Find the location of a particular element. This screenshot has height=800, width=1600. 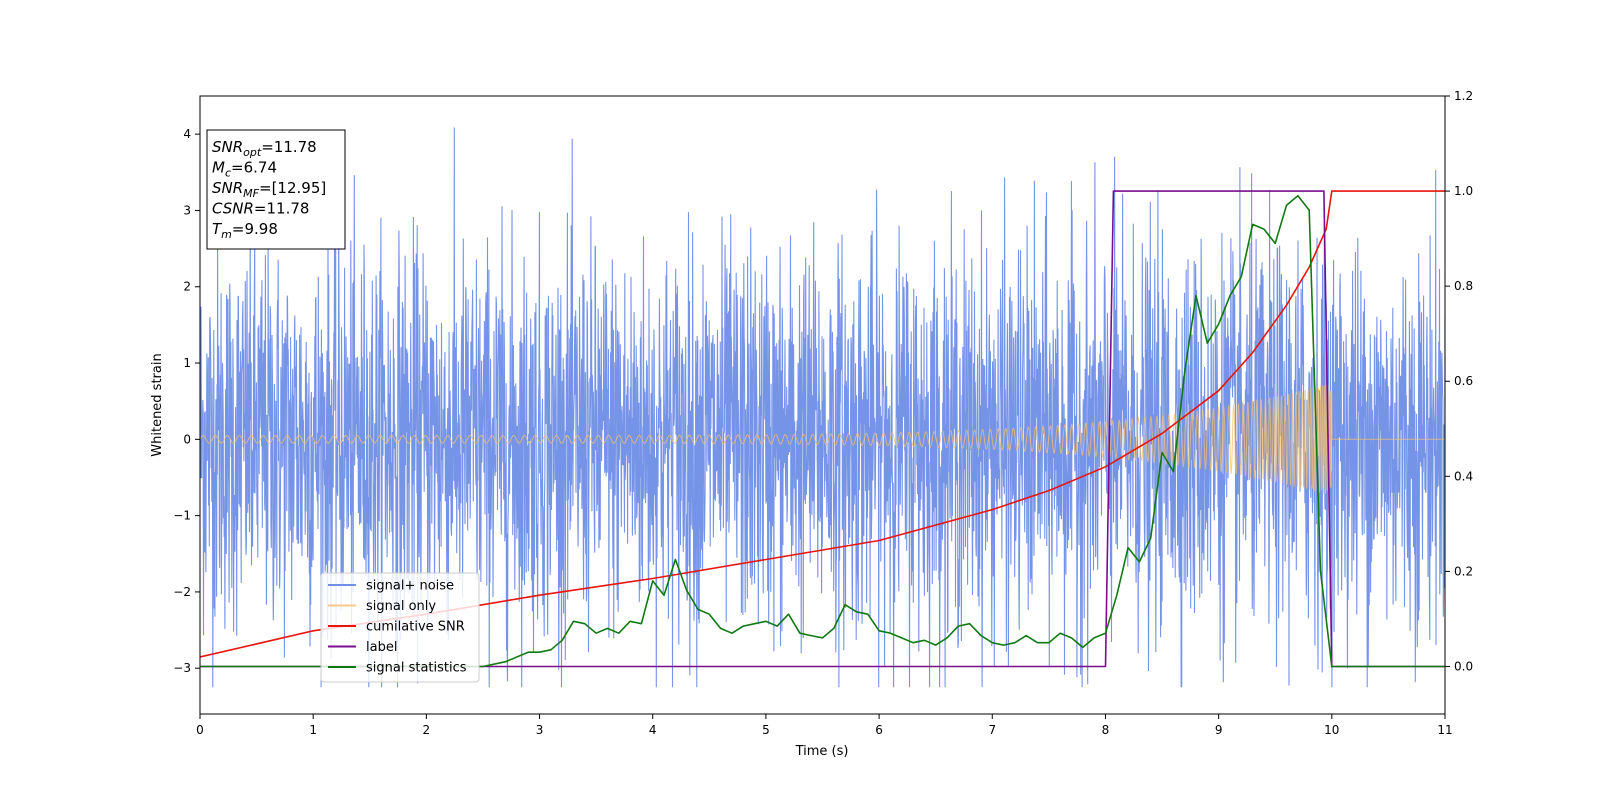

y2-tick-label: 0.6 is located at coordinates (1463, 381).